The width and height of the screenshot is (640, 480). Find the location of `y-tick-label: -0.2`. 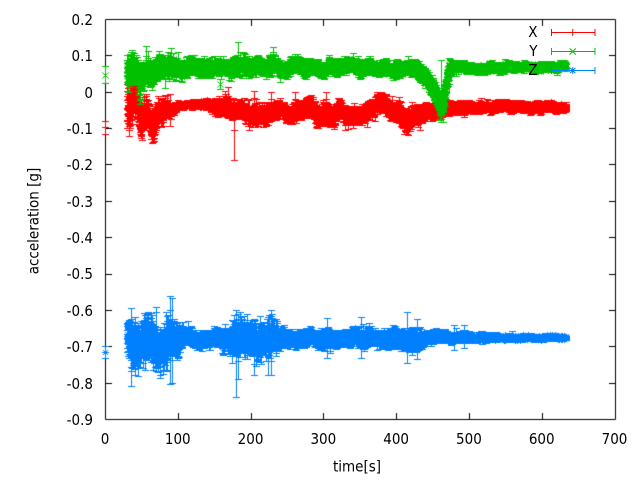

y-tick-label: -0.2 is located at coordinates (79, 165).